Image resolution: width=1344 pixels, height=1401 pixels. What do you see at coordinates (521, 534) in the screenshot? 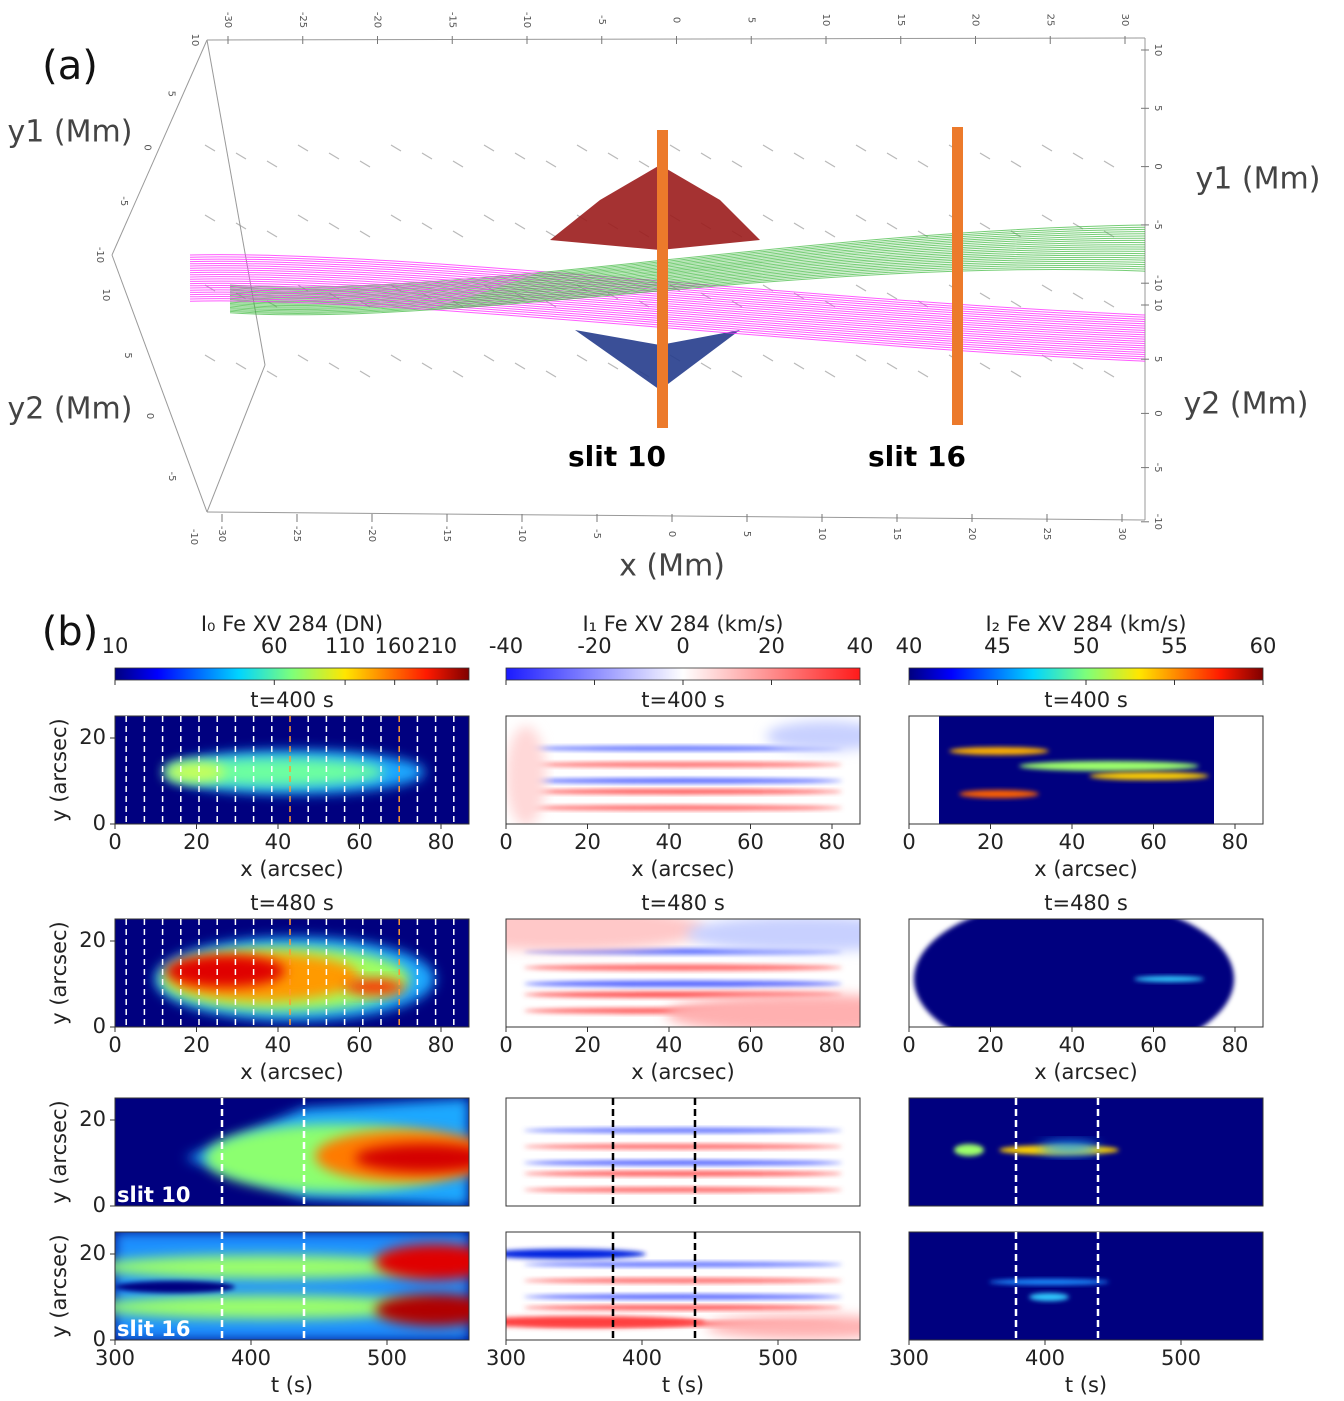
I see `x-tick-label: -10` at bounding box center [521, 534].